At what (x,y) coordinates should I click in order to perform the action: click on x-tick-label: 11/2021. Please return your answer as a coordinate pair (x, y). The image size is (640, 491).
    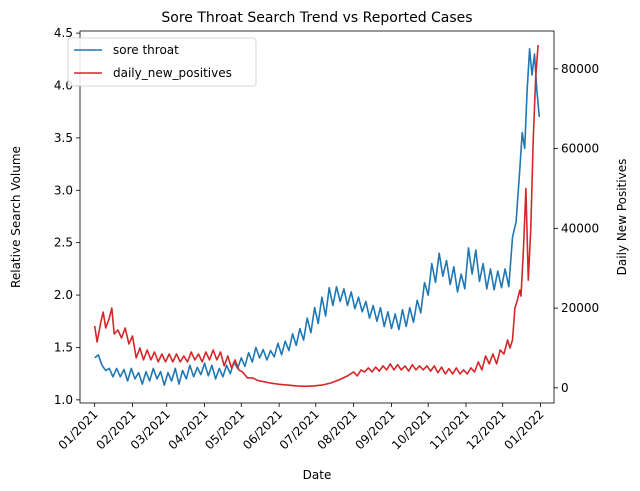
    Looking at the image, I should click on (449, 429).